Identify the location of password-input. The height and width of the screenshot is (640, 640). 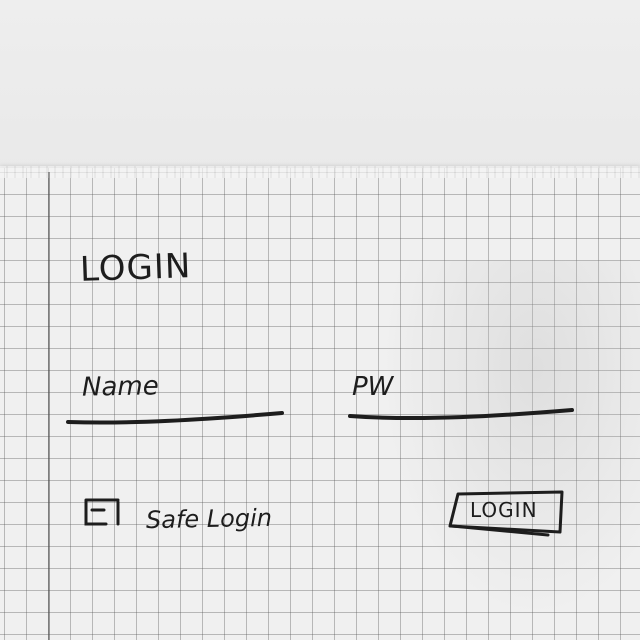
(461, 396).